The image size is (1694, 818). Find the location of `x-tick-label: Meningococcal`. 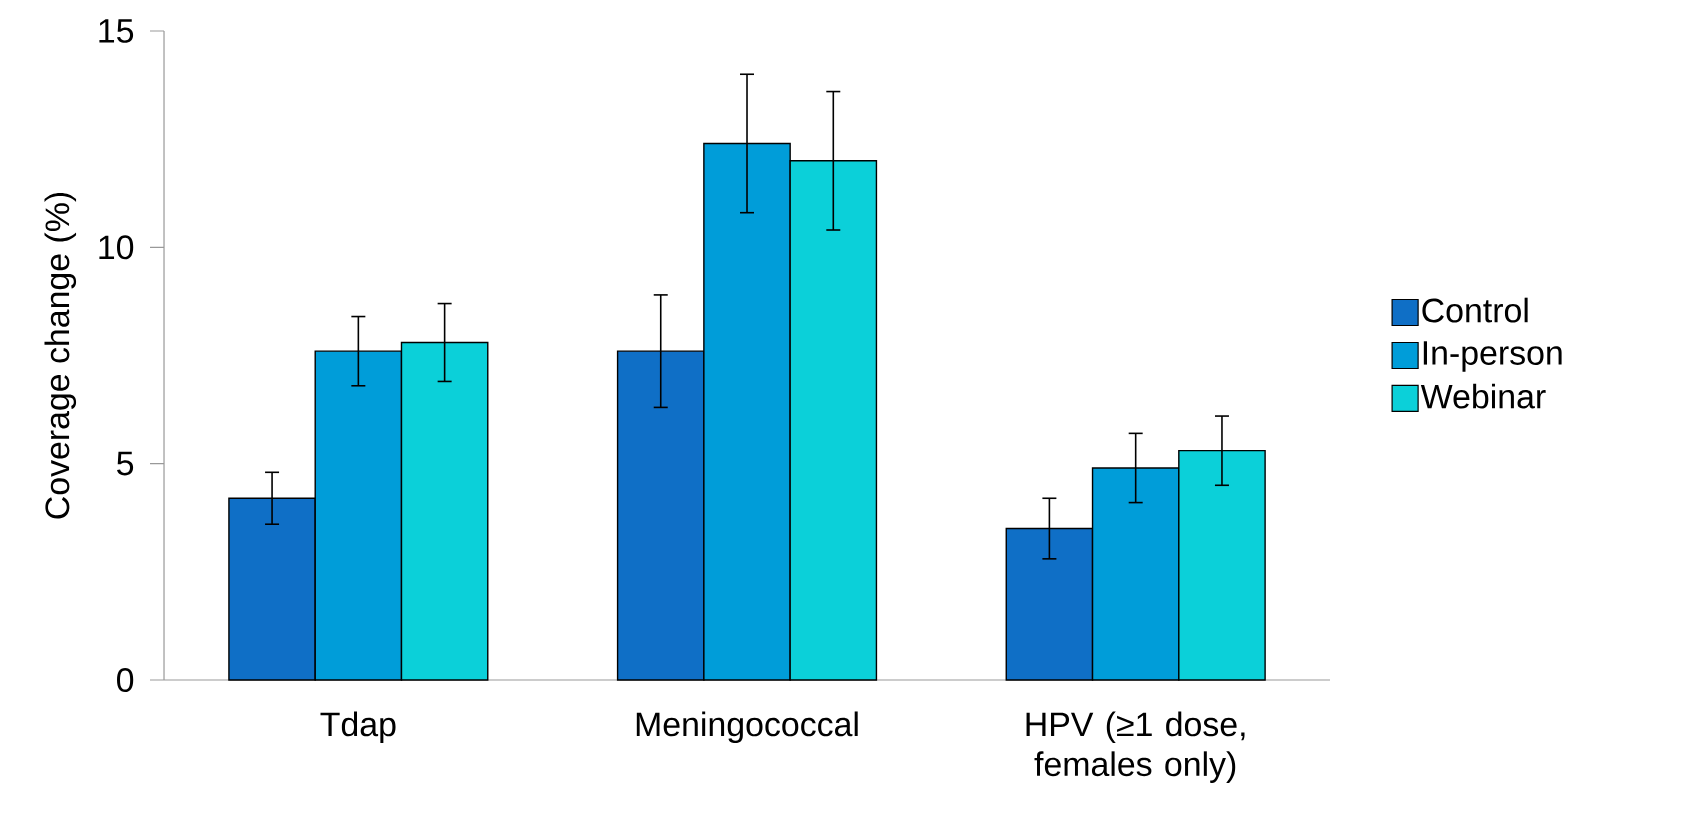

x-tick-label: Meningococcal is located at coordinates (747, 727).